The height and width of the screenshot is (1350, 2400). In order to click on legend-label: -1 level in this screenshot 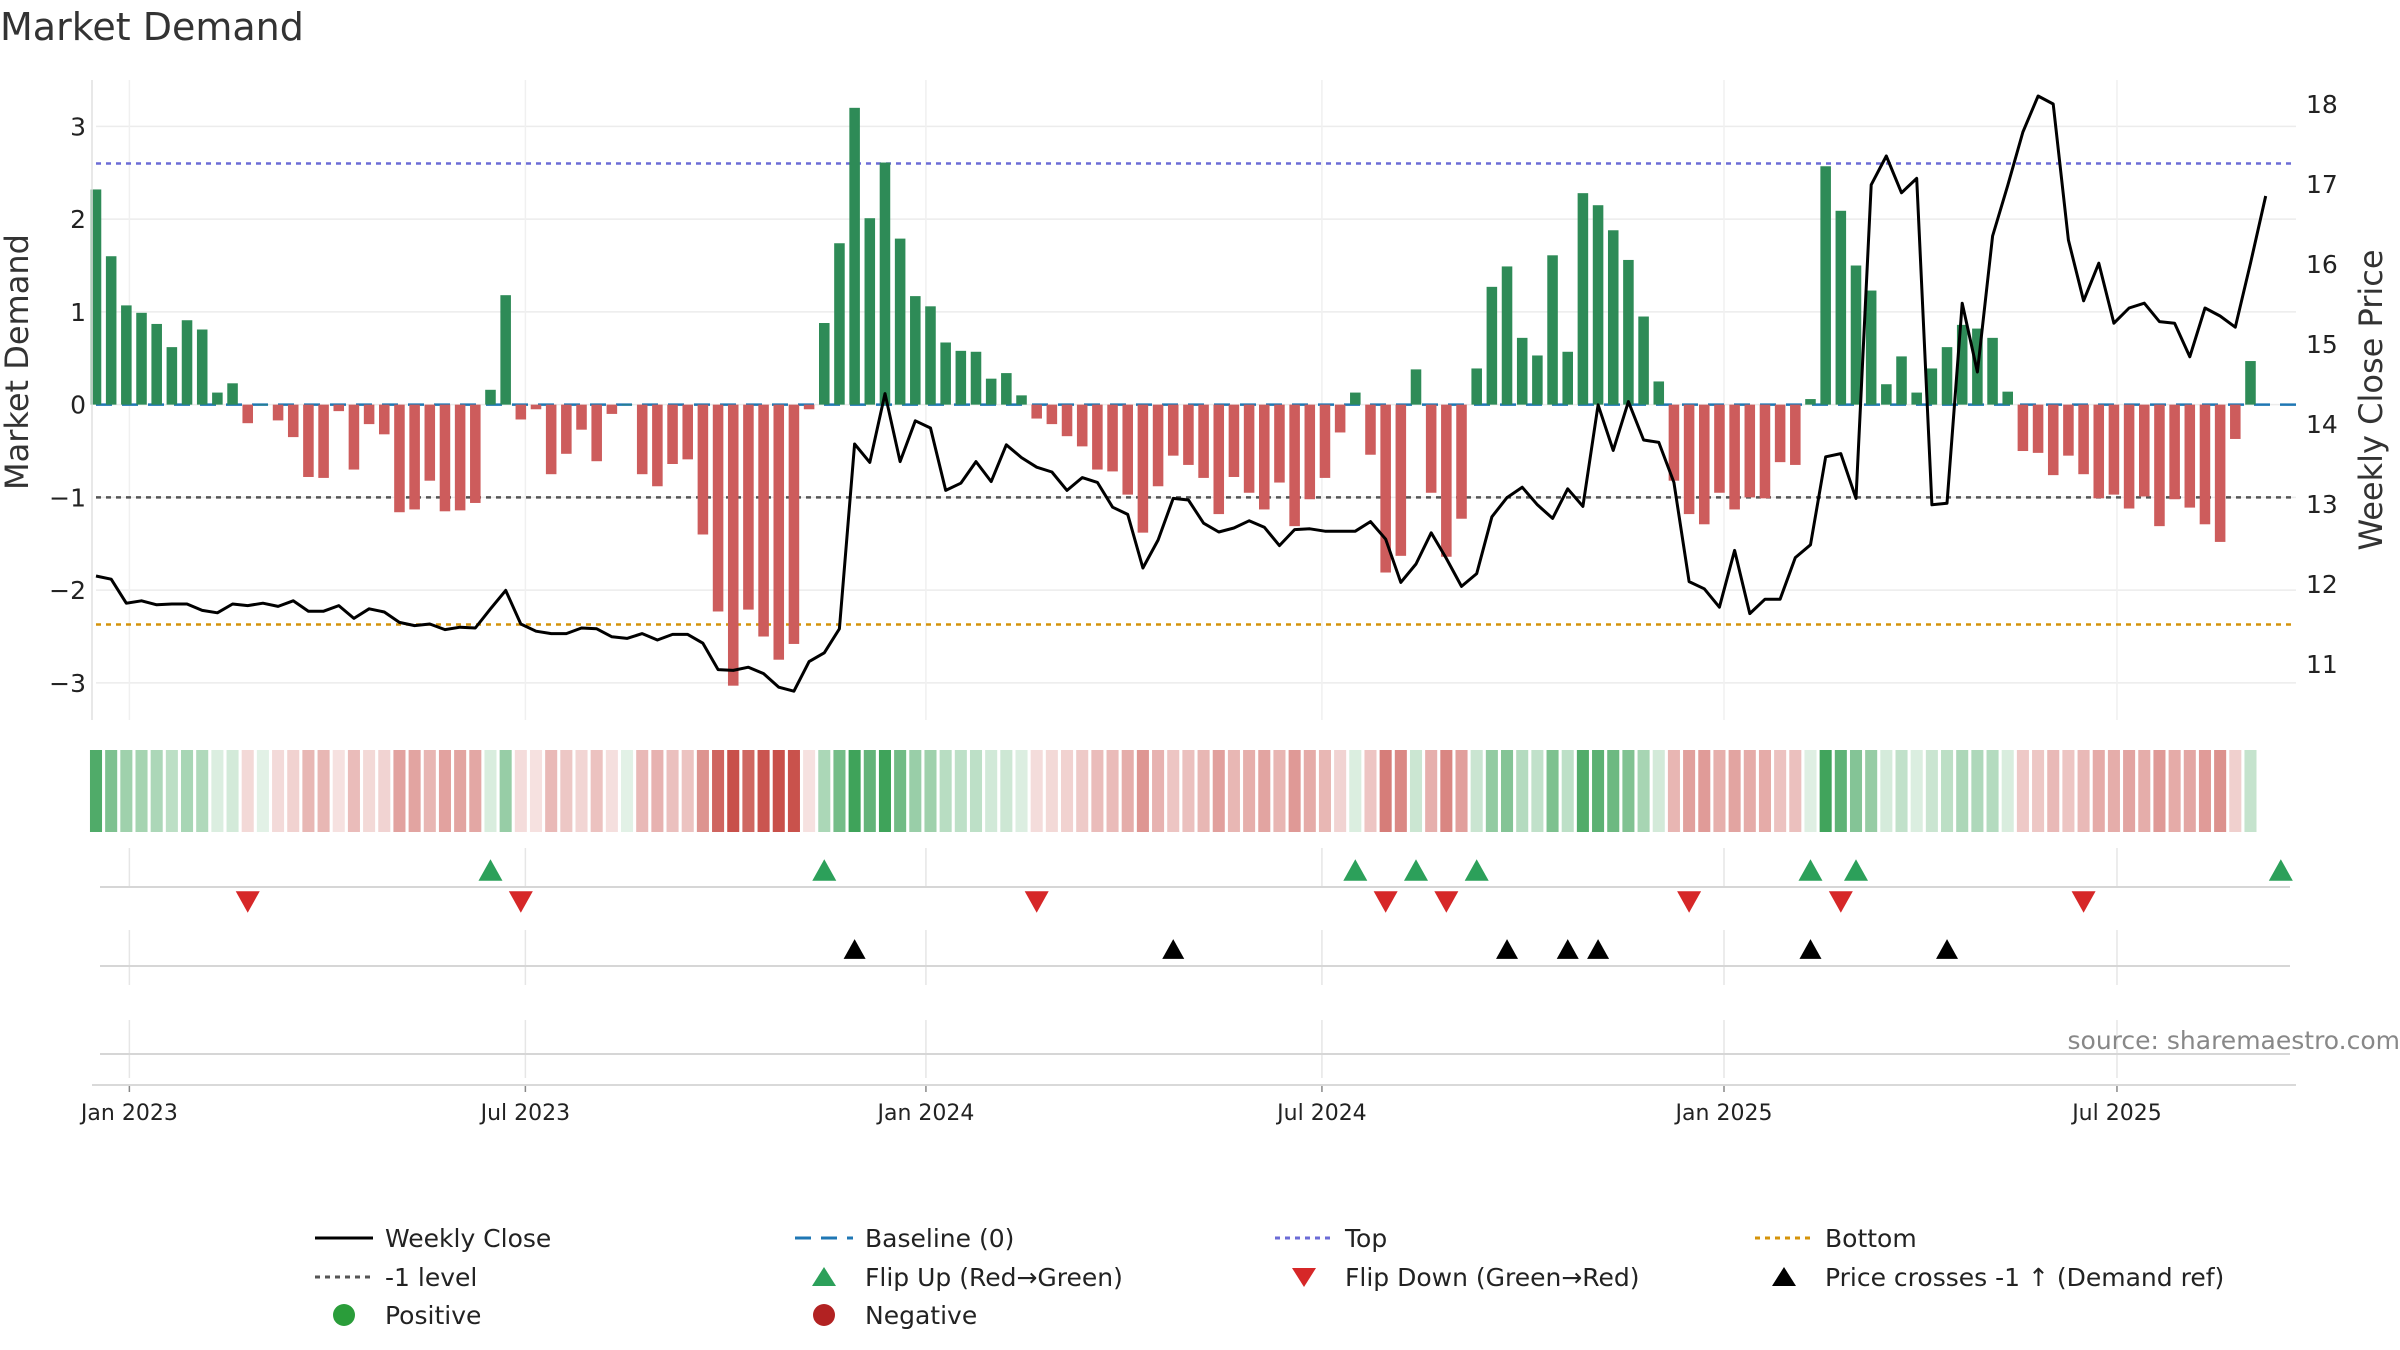, I will do `click(431, 1277)`.